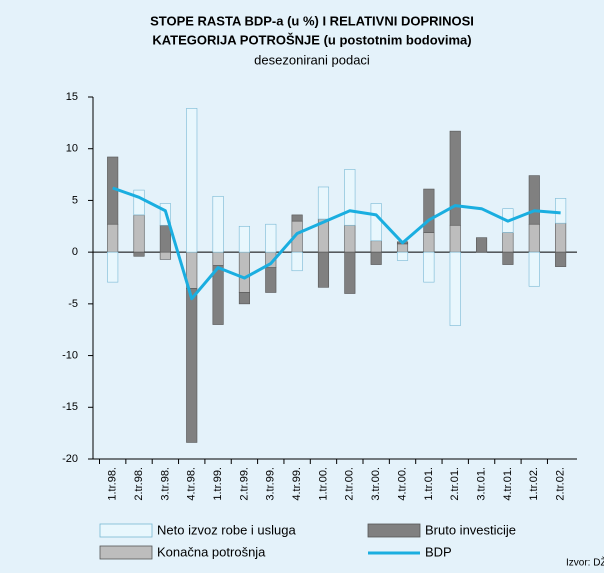  I want to click on x-tick-label: 1.tr.01., so click(429, 484).